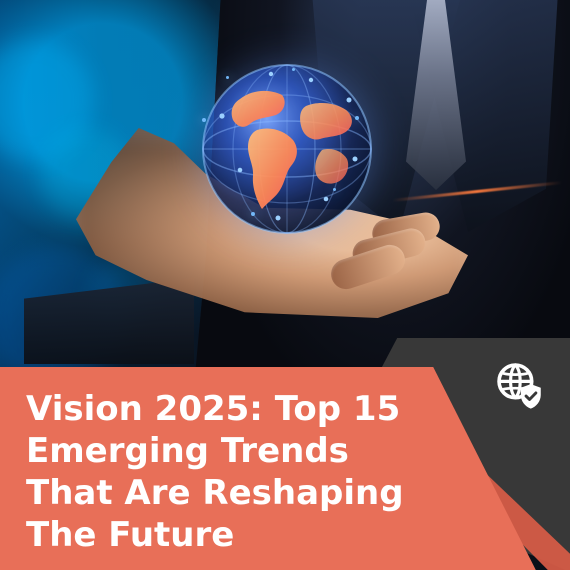 This screenshot has width=570, height=570. Describe the element at coordinates (213, 409) in the screenshot. I see `title-line-1: Vision 2025: Top 15` at that location.